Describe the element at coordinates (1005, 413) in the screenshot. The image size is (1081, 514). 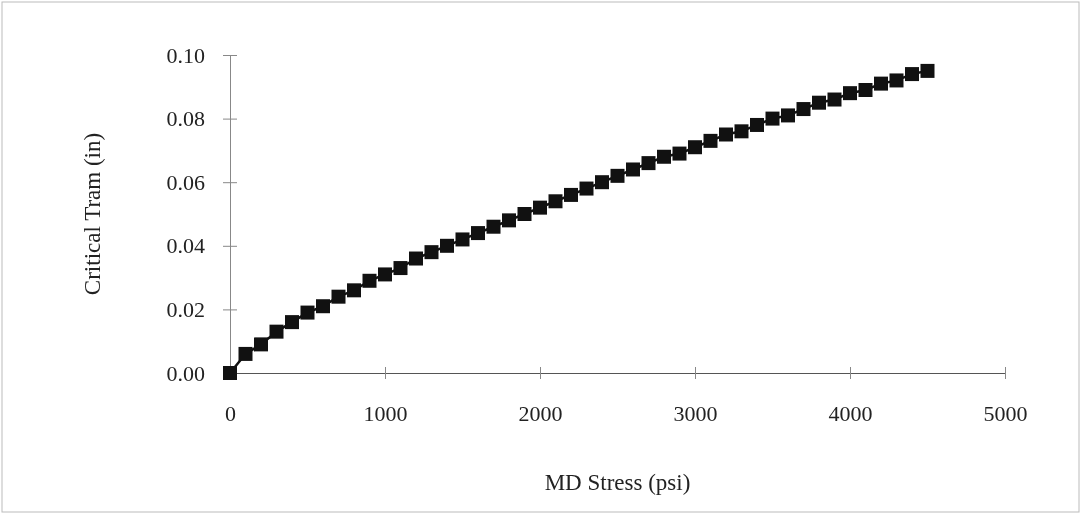
I see `x-tick-label: 5000` at that location.